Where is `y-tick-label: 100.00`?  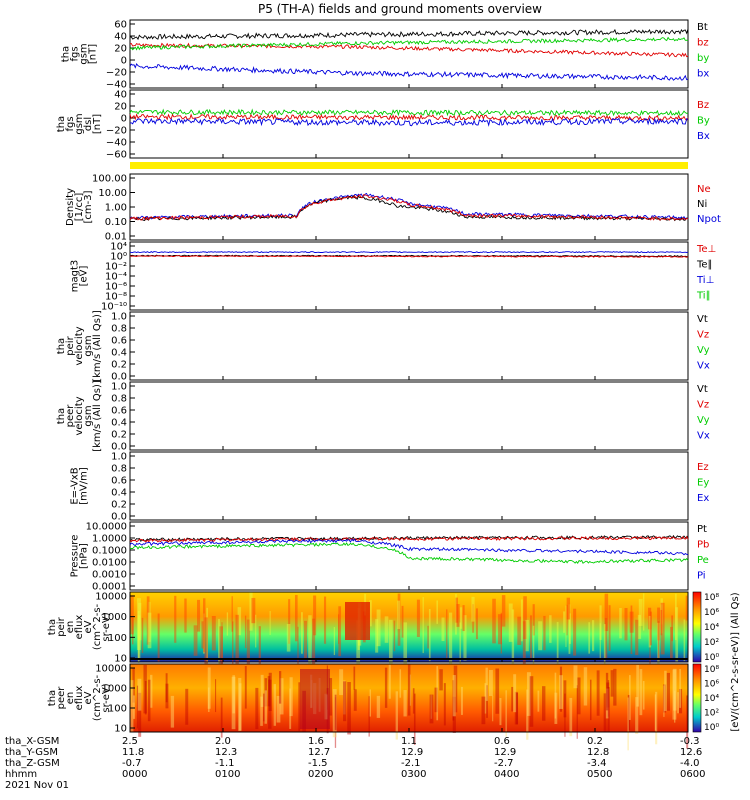
y-tick-label: 100.00 is located at coordinates (109, 179).